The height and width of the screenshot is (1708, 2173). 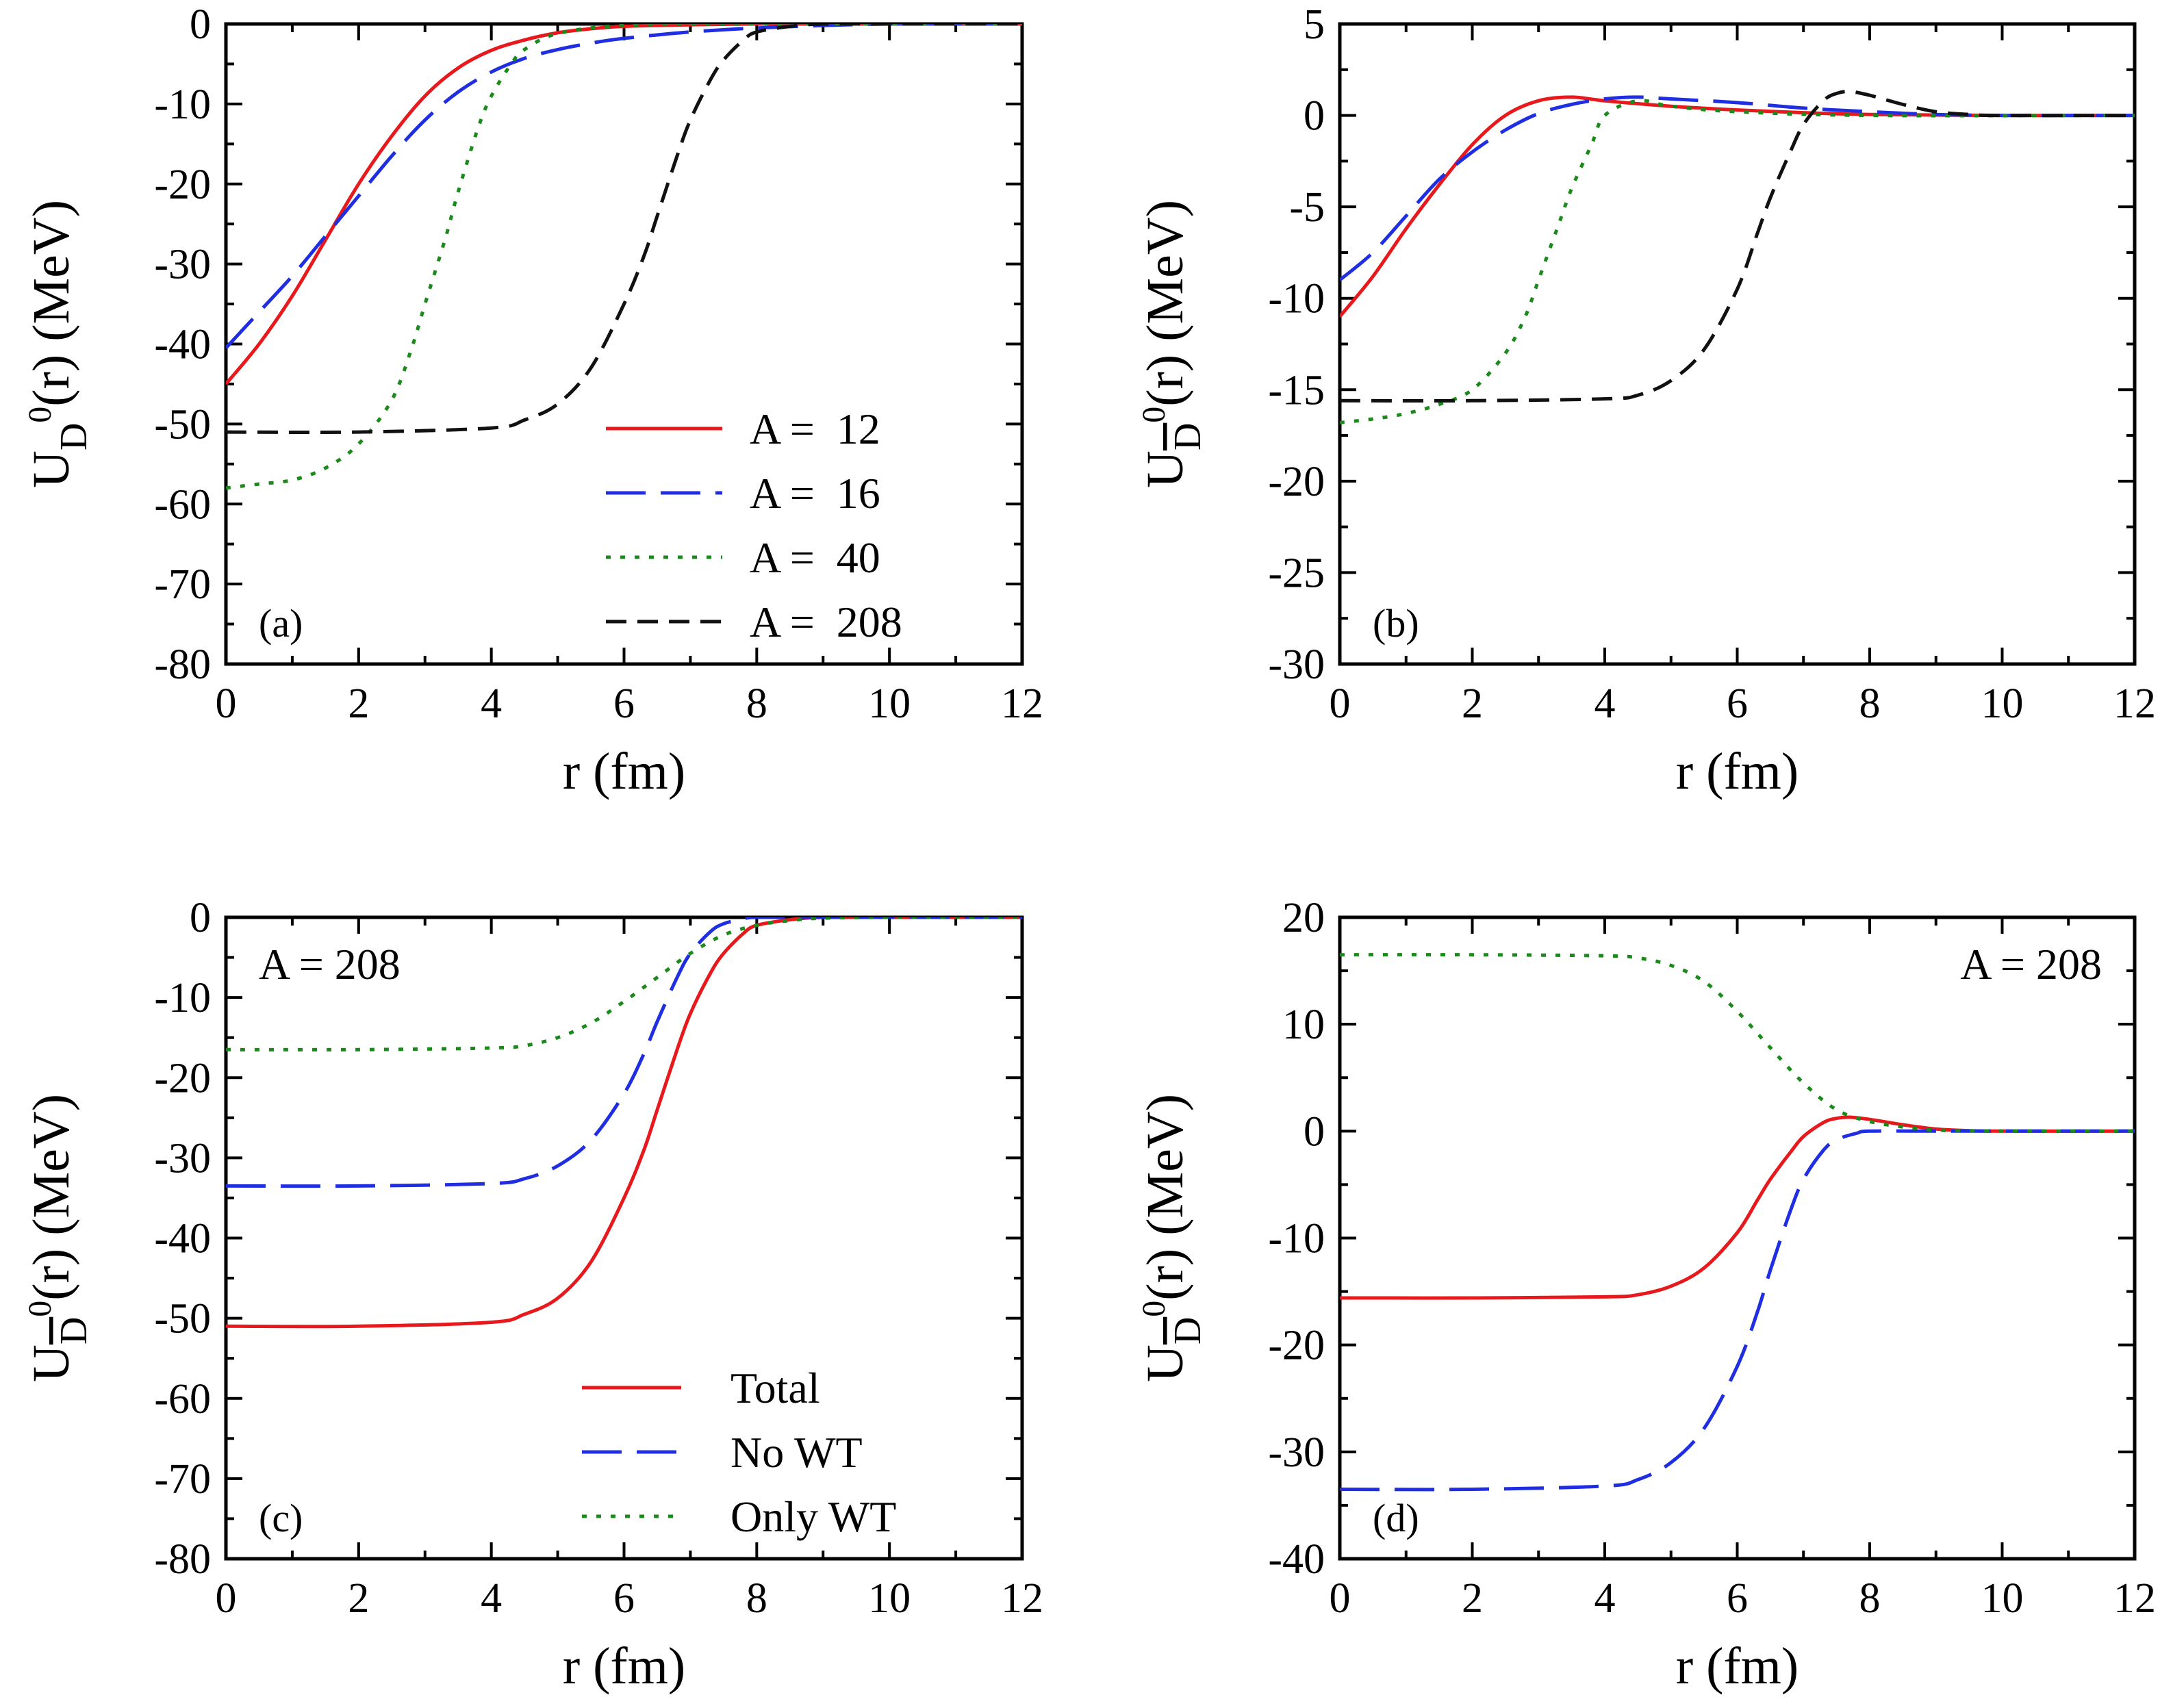 What do you see at coordinates (1297, 573) in the screenshot?
I see `y-tick-label: -25` at bounding box center [1297, 573].